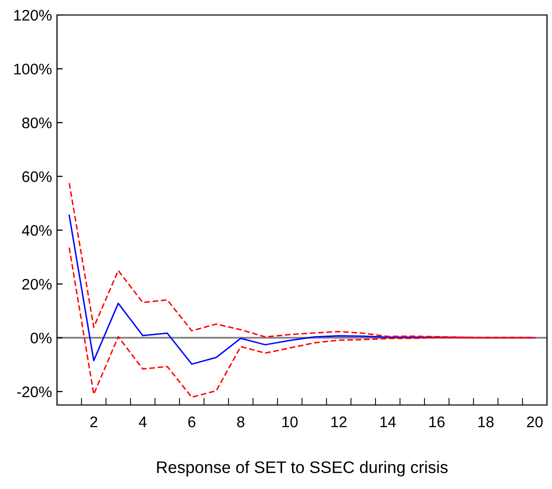  I want to click on y-tick-label: 60%, so click(37, 176).